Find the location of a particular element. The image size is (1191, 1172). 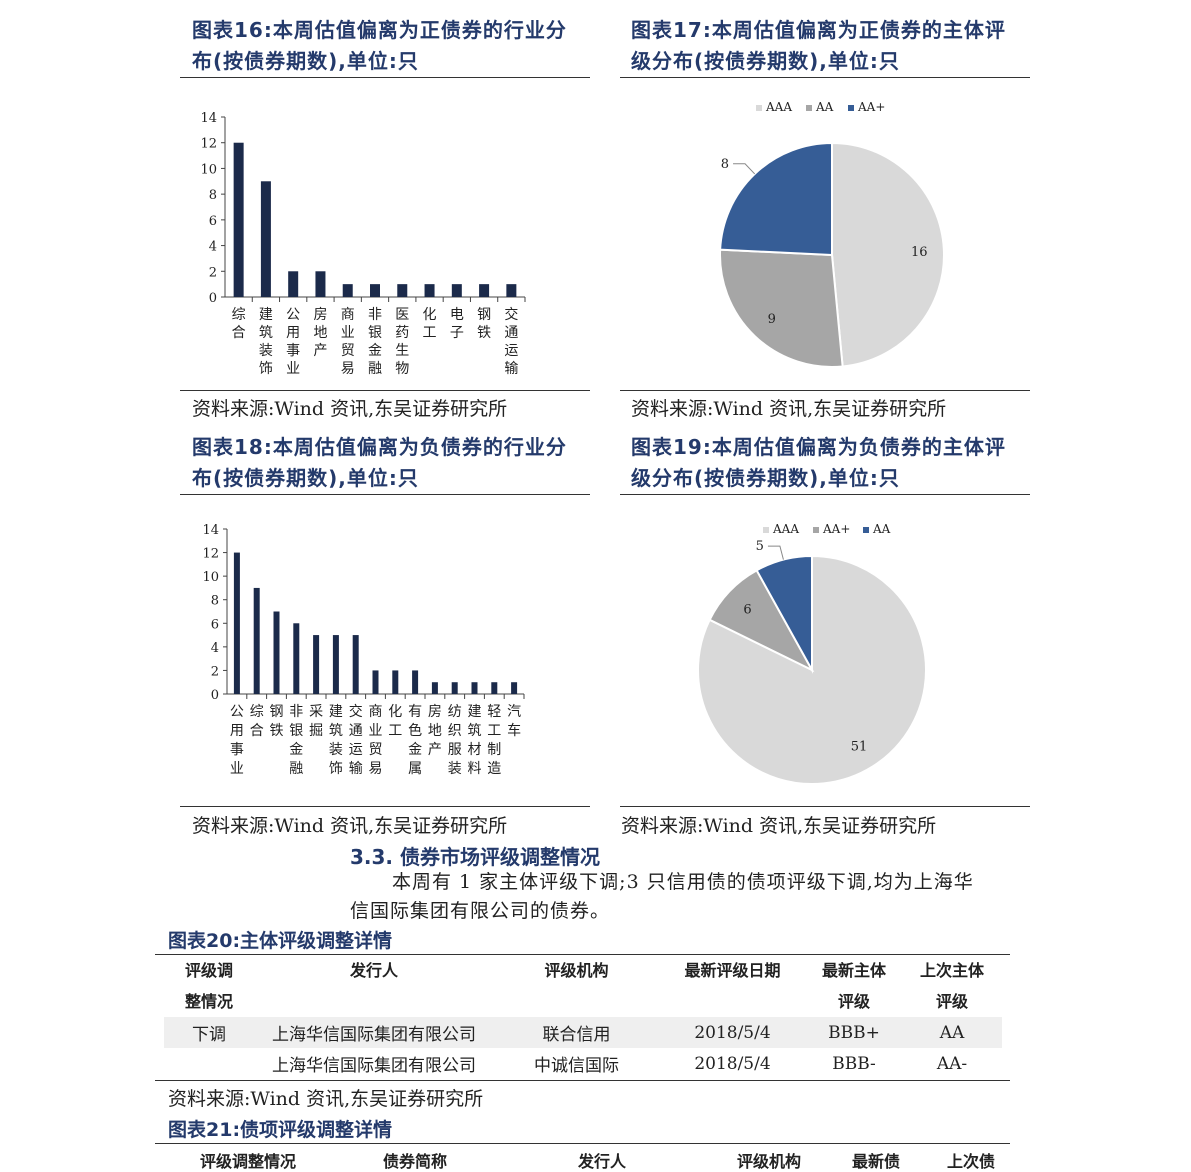

pie-value-label: 16 is located at coordinates (919, 252).